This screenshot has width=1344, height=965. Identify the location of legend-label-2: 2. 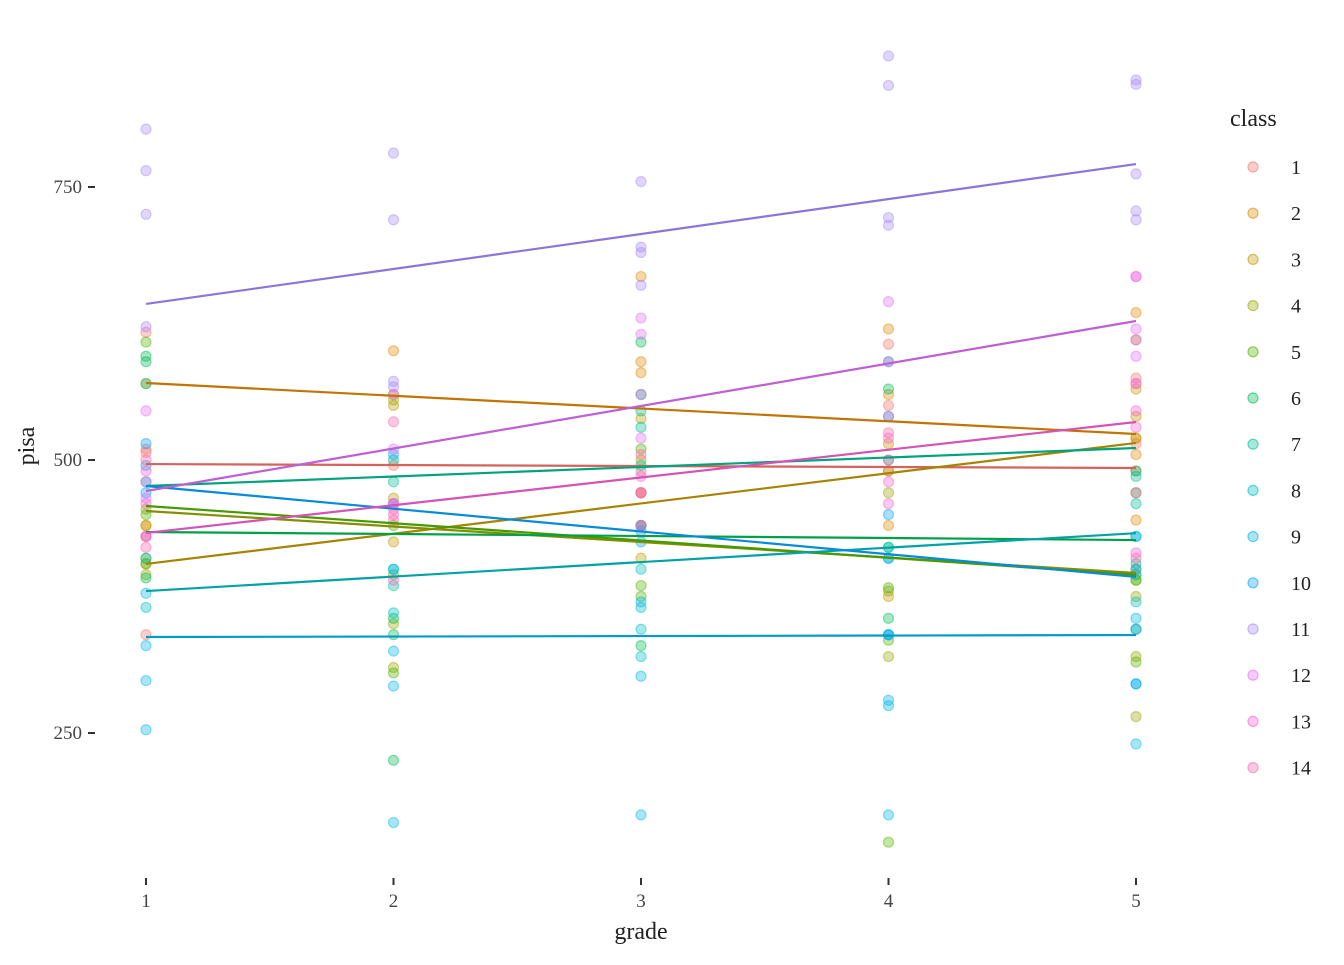
(1296, 214).